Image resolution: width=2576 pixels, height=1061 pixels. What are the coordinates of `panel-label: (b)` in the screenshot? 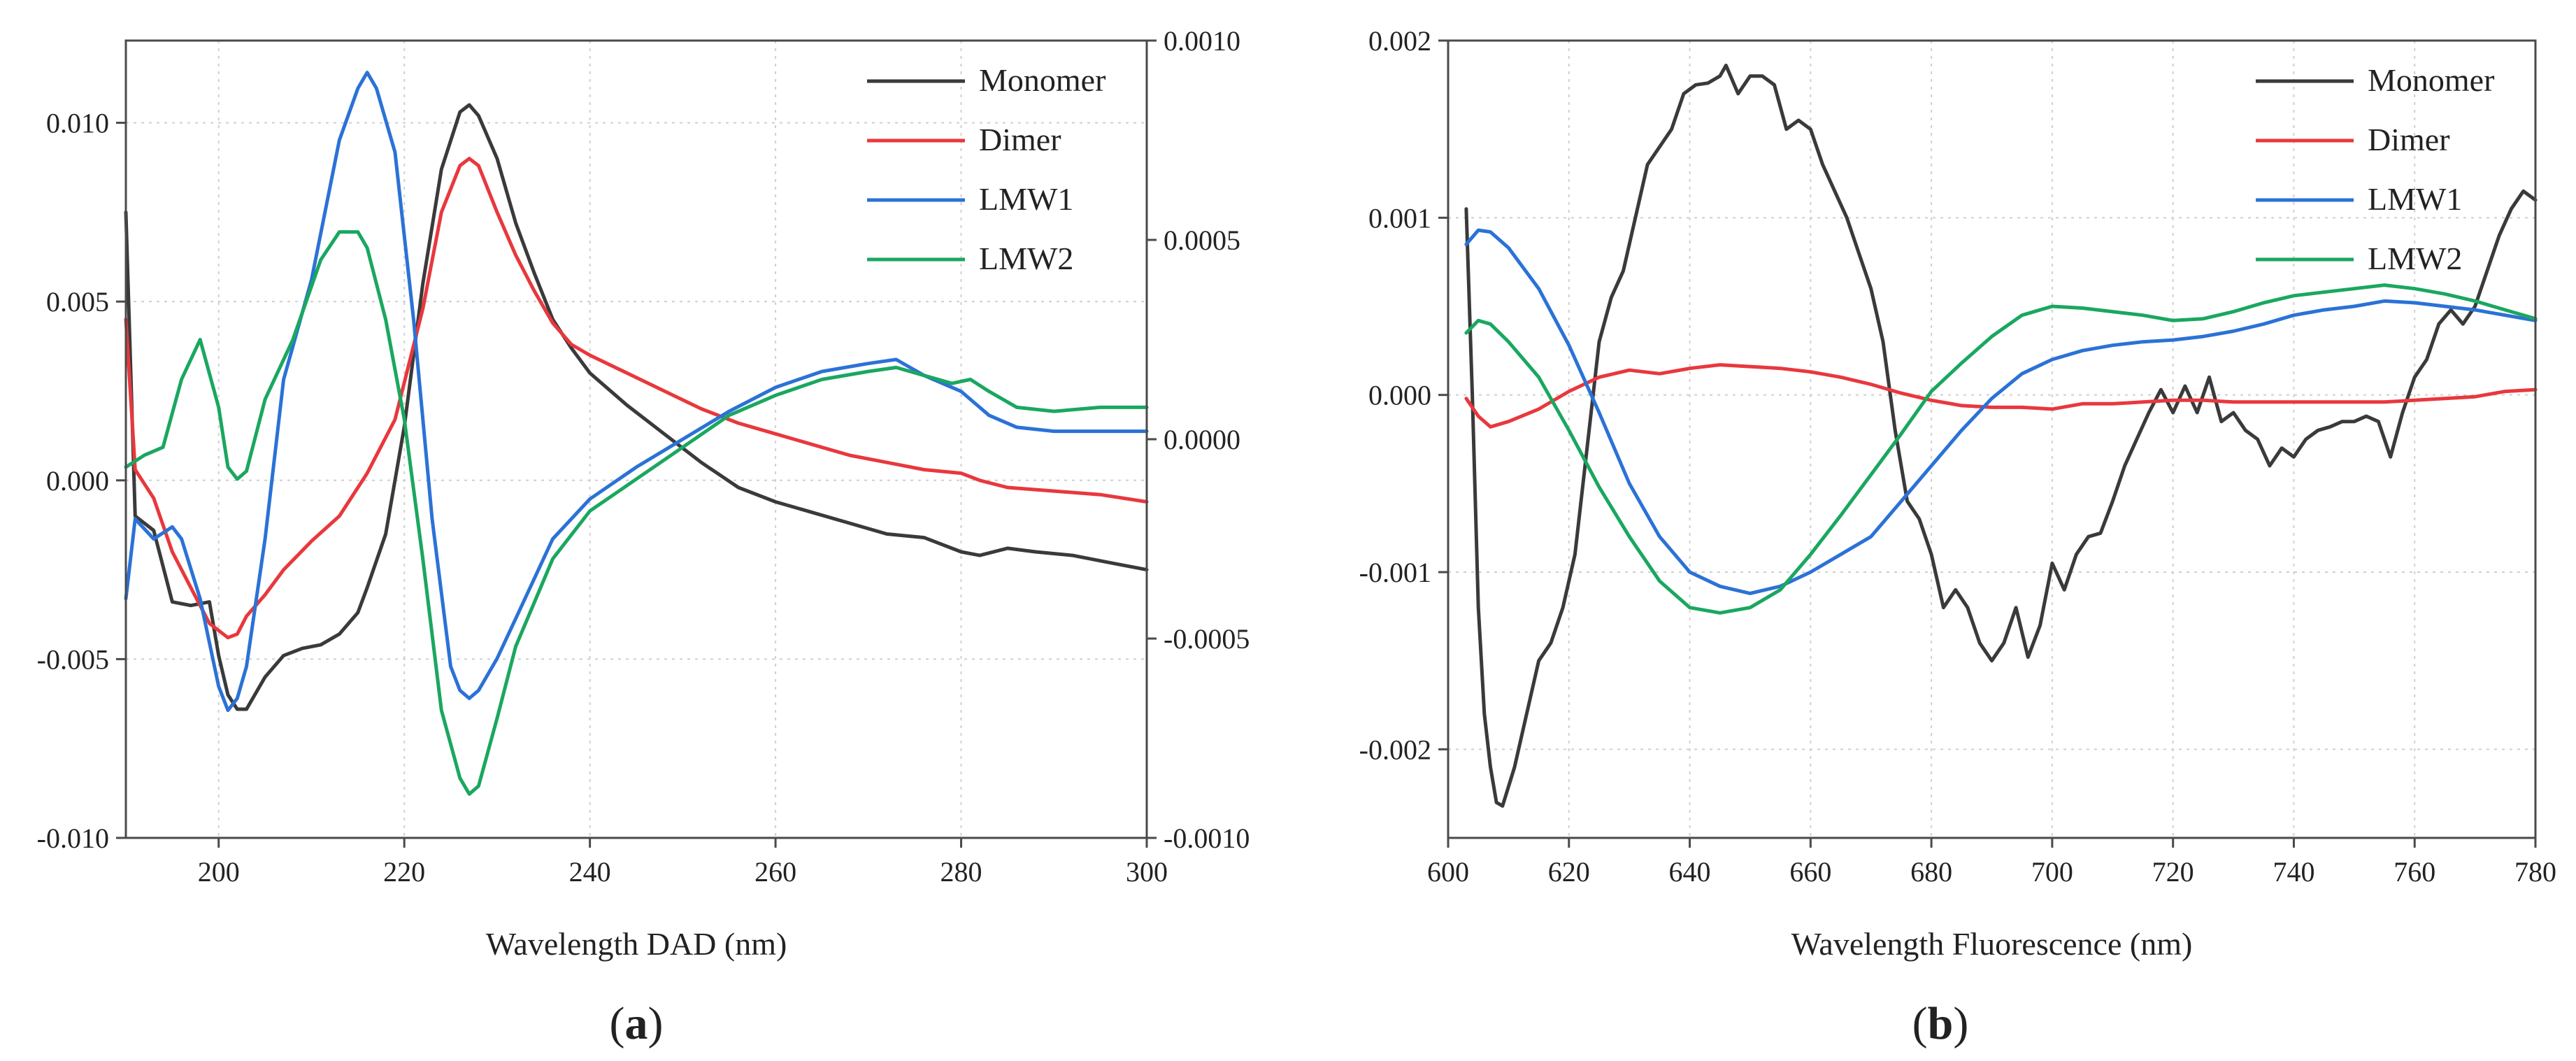 It's located at (1940, 1023).